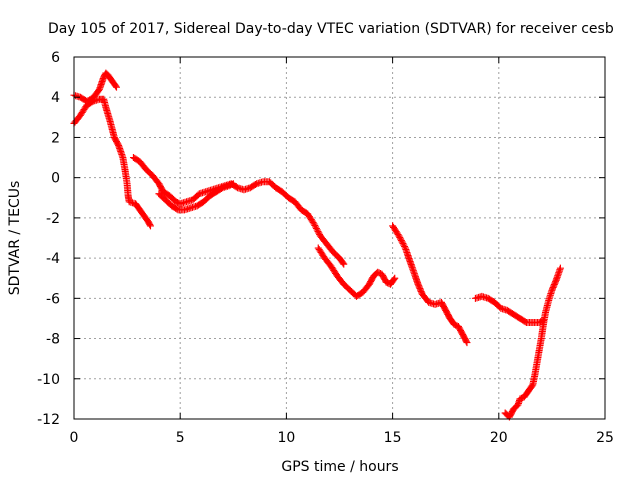 The height and width of the screenshot is (480, 640). What do you see at coordinates (48, 420) in the screenshot?
I see `y-tick-label: -12` at bounding box center [48, 420].